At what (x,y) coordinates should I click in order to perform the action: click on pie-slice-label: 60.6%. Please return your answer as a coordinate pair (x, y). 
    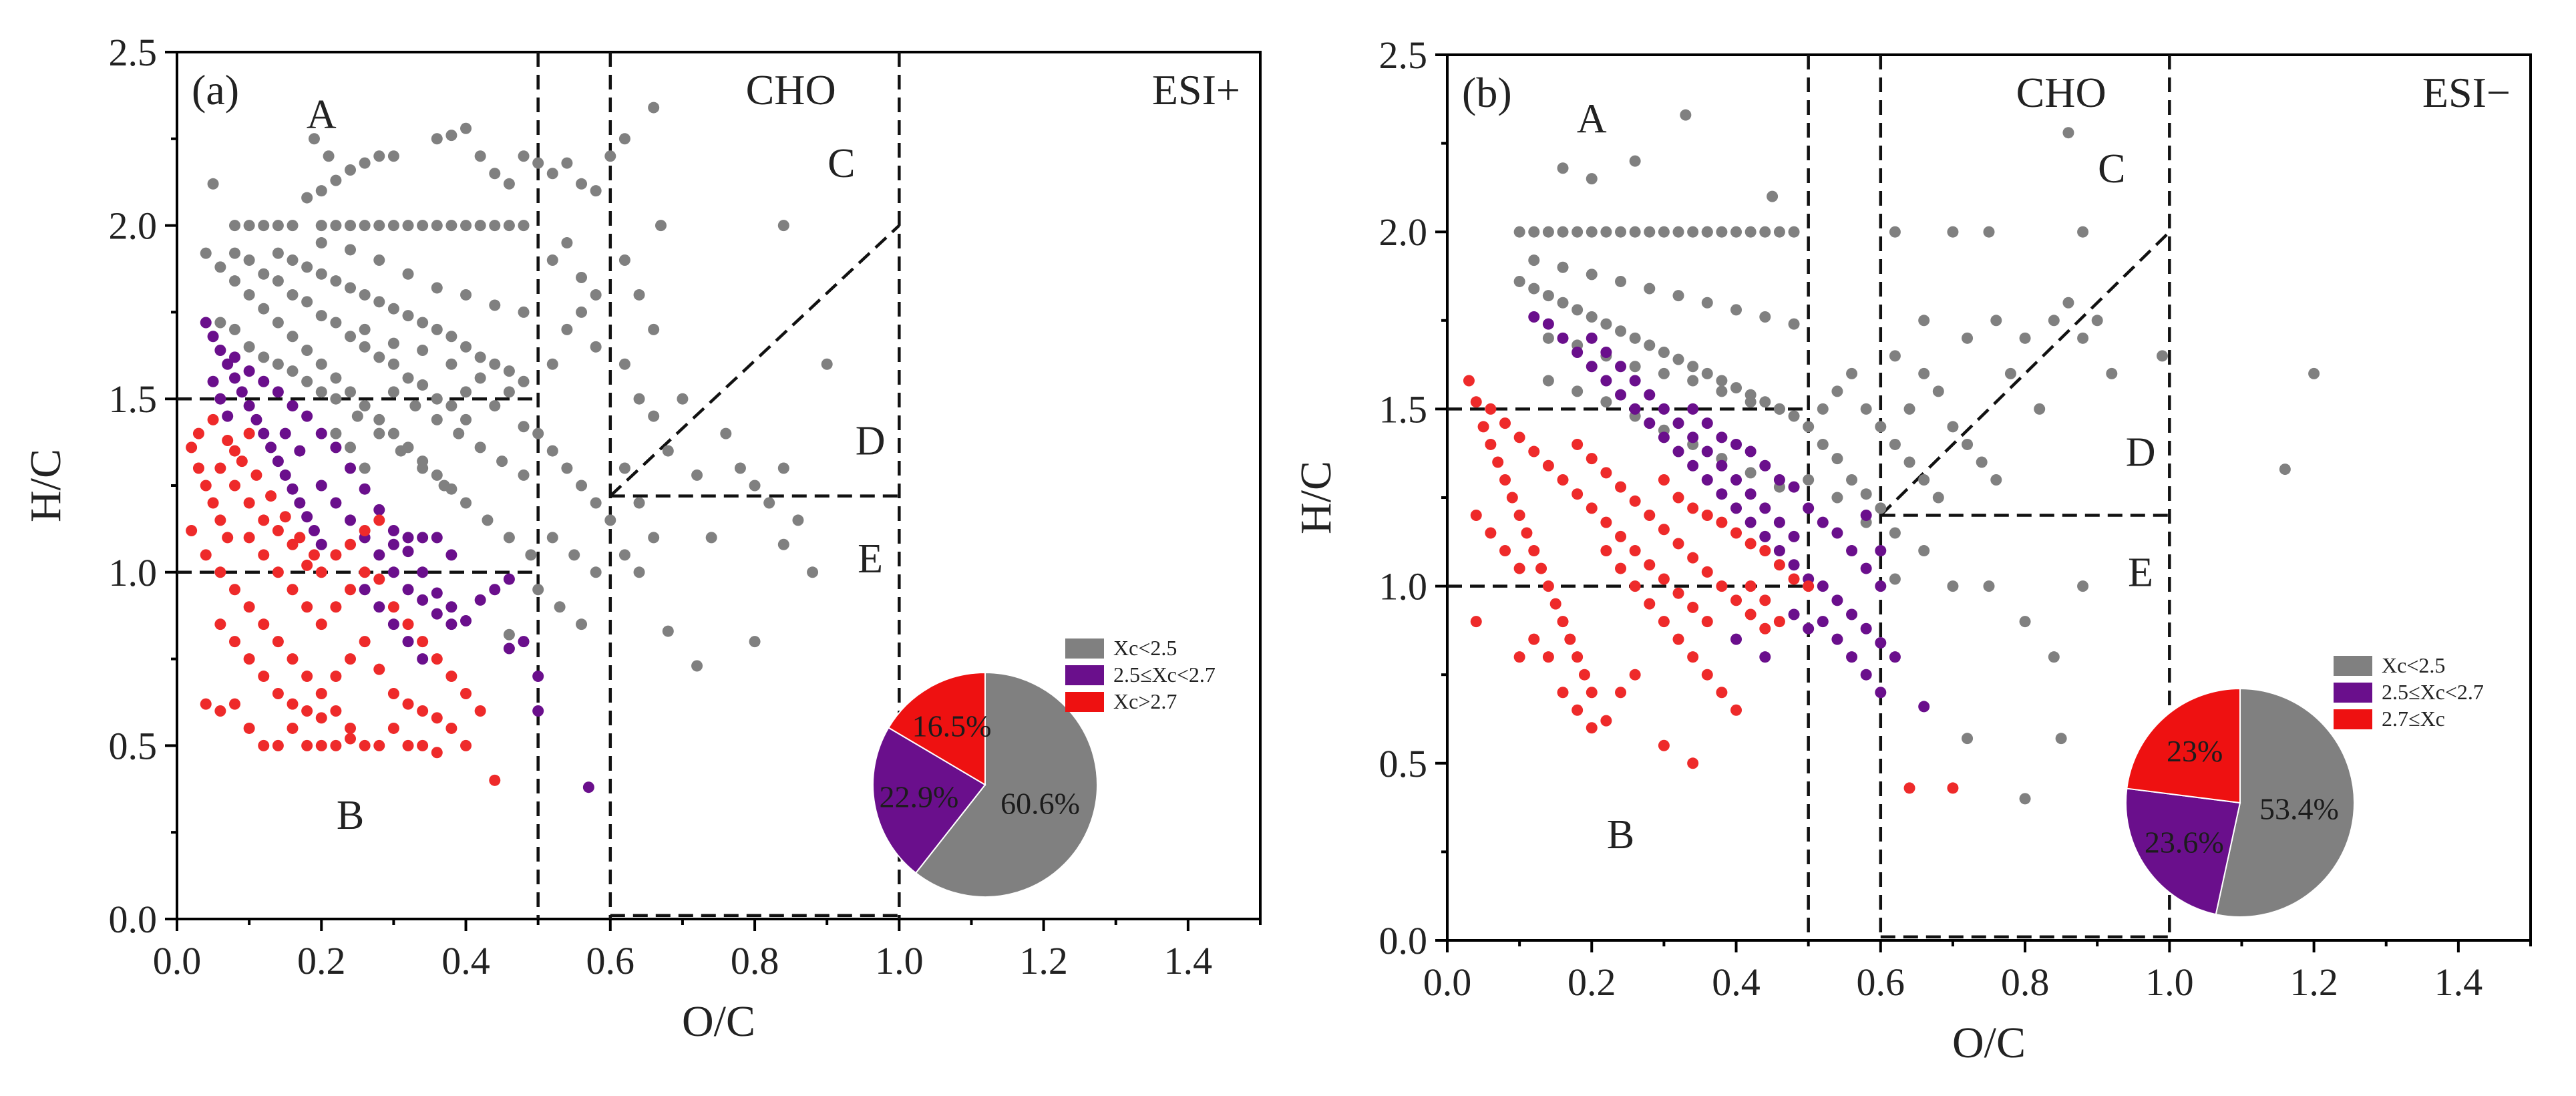
    Looking at the image, I should click on (1040, 804).